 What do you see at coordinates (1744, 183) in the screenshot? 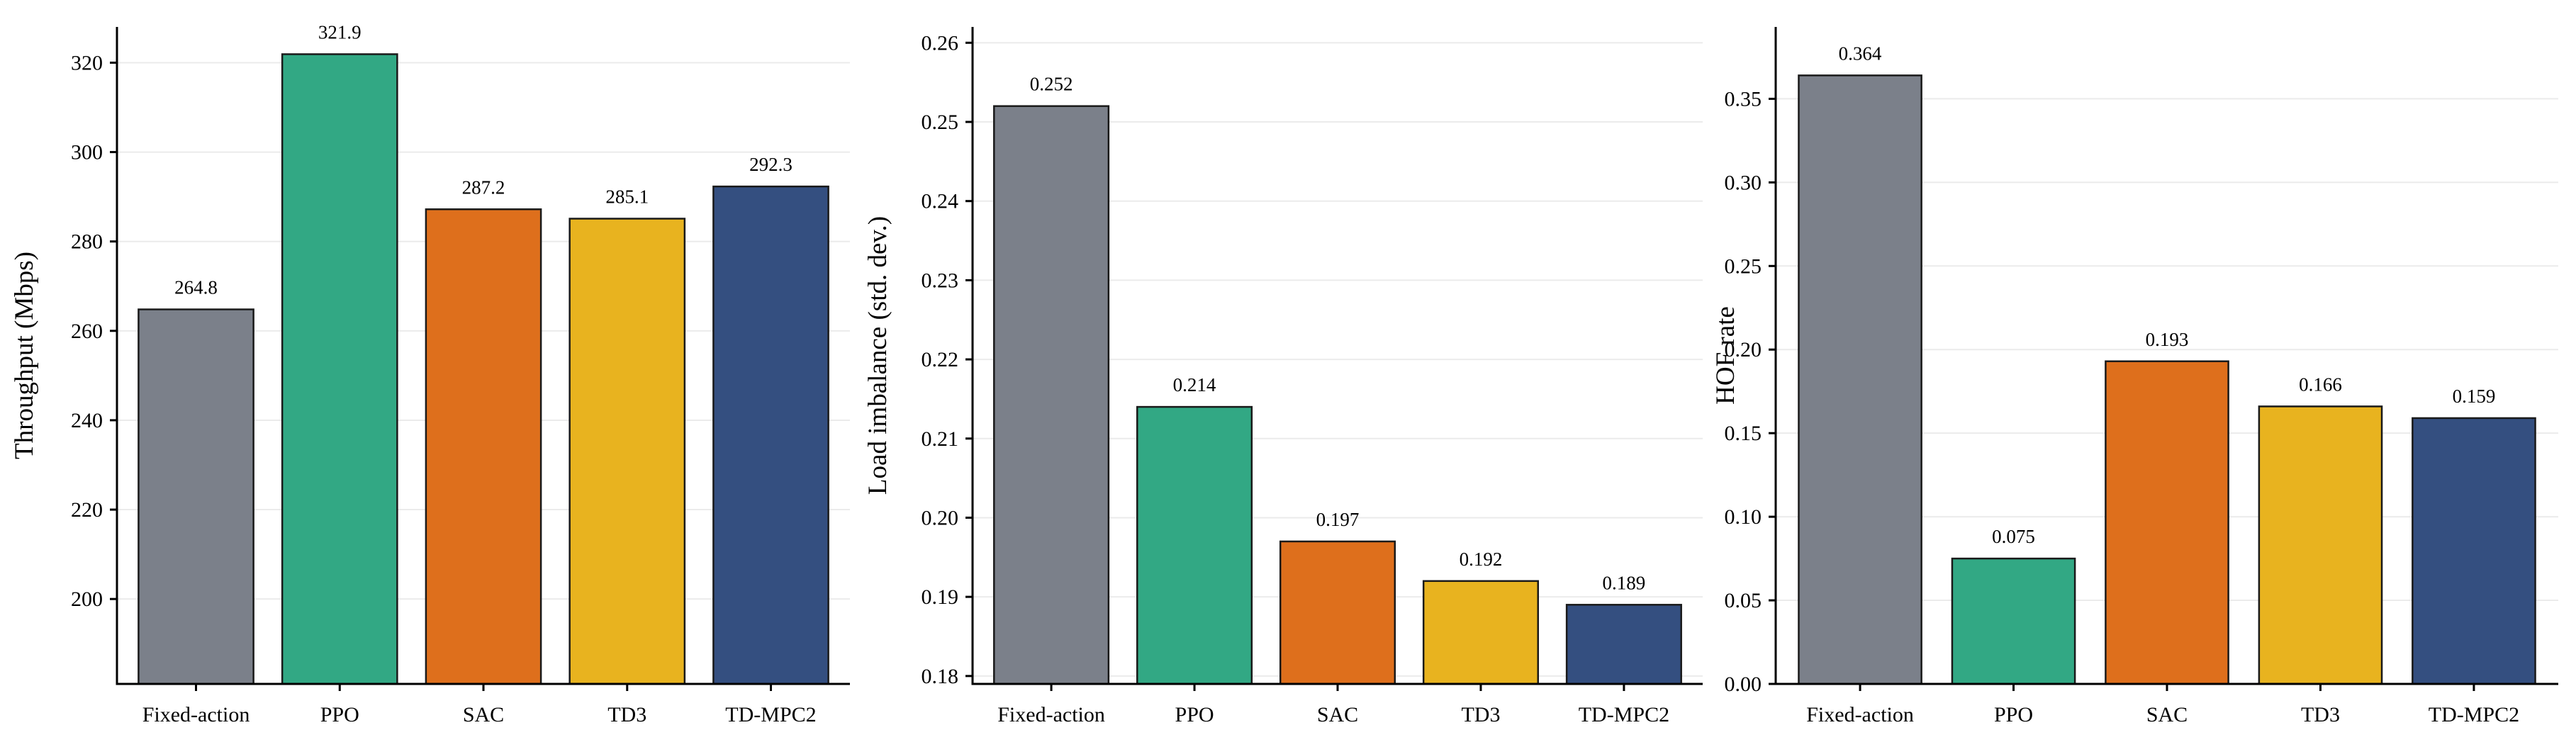
I see `y-tick-label: 0.30` at bounding box center [1744, 183].